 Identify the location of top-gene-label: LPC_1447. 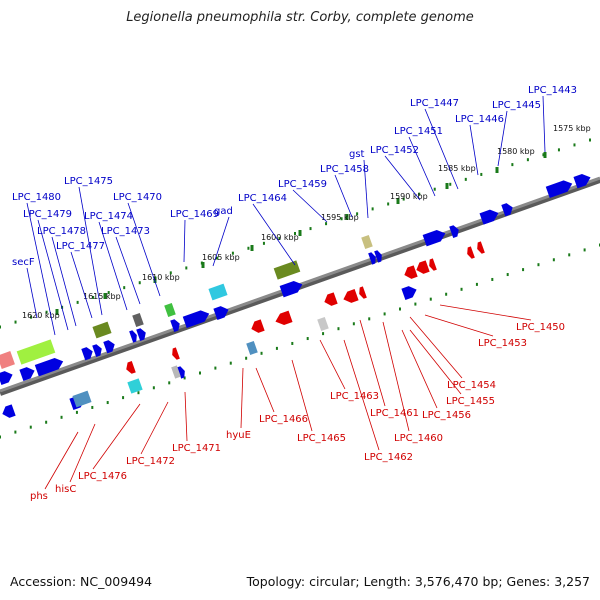
(434, 103).